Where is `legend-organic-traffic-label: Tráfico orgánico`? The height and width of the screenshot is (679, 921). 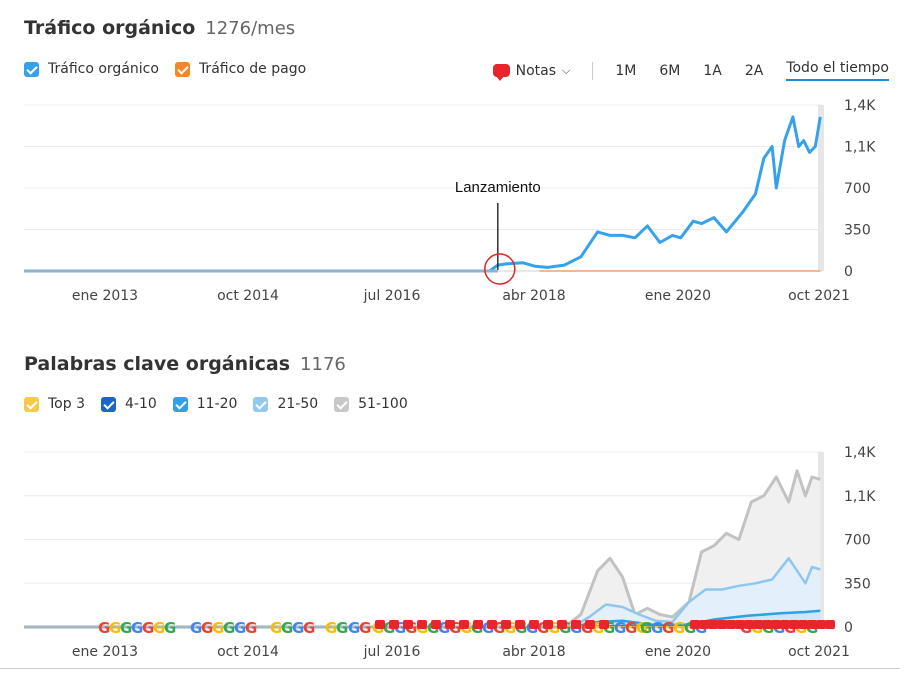 legend-organic-traffic-label: Tráfico orgánico is located at coordinates (103, 69).